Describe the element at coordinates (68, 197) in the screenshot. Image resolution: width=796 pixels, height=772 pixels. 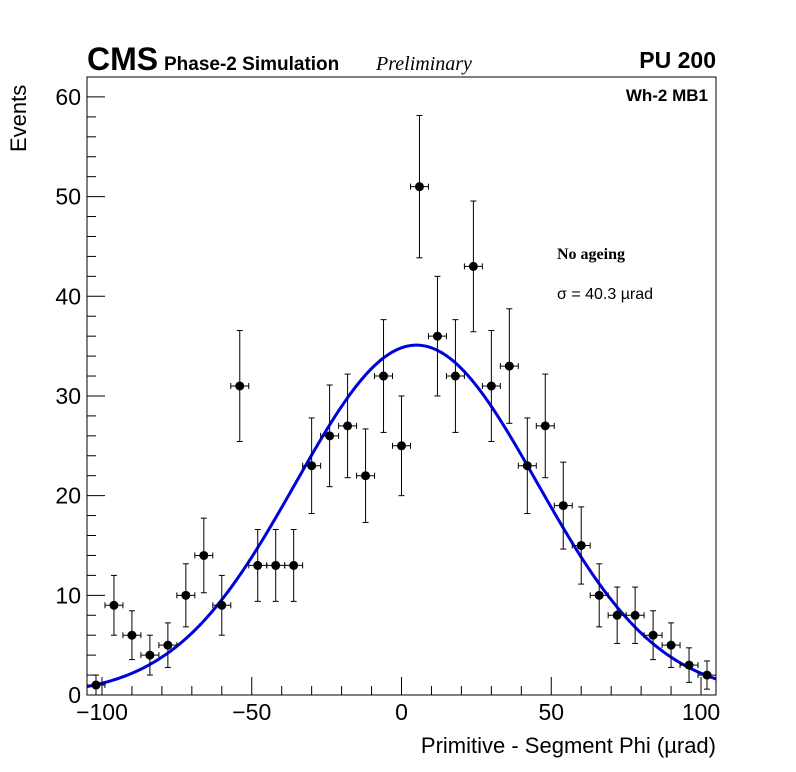
I see `y-tick-label: 50` at that location.